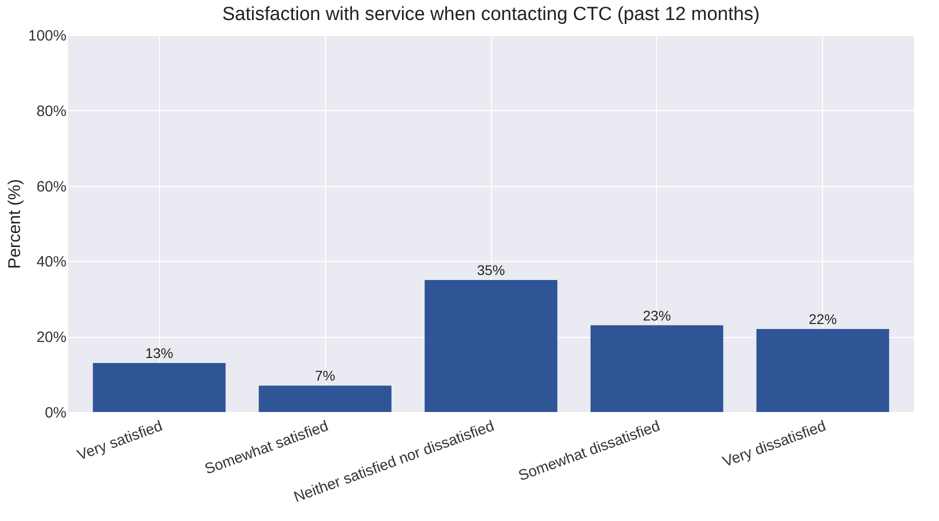 This screenshot has height=521, width=939. I want to click on y-axis-title: Percent (%), so click(14, 224).